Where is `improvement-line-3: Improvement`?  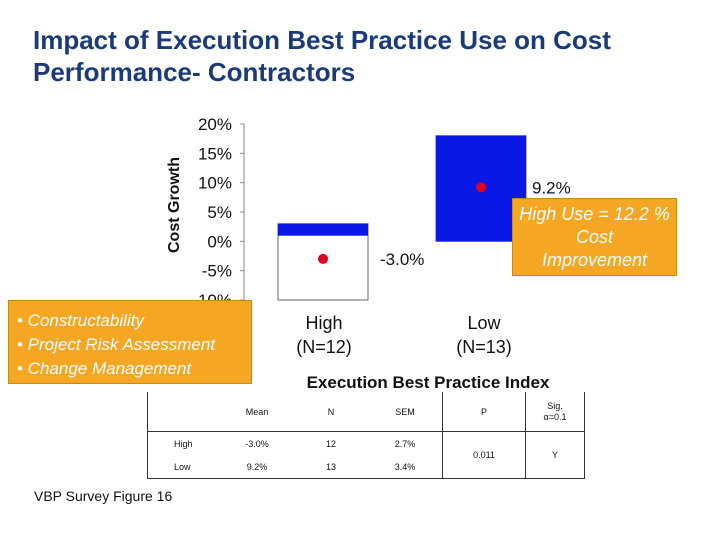
improvement-line-3: Improvement is located at coordinates (594, 260).